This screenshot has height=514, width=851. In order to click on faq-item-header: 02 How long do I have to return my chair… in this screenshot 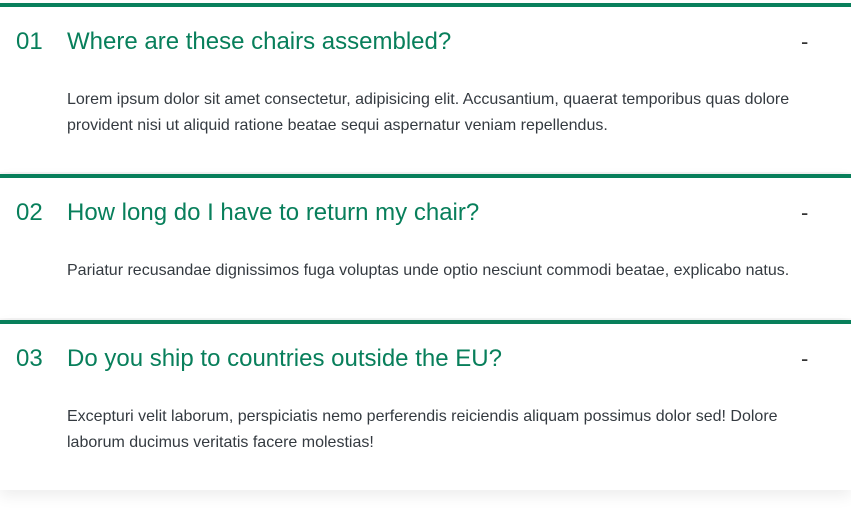, I will do `click(425, 208)`.